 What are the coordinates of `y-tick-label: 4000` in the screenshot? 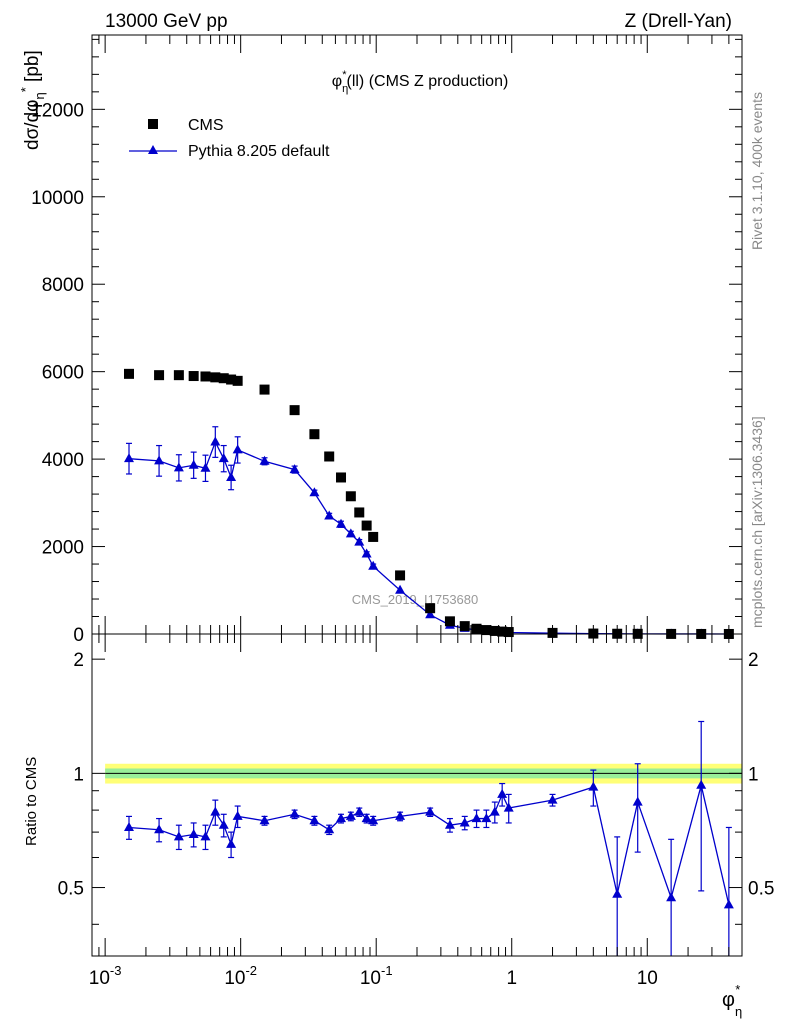 It's located at (63, 460).